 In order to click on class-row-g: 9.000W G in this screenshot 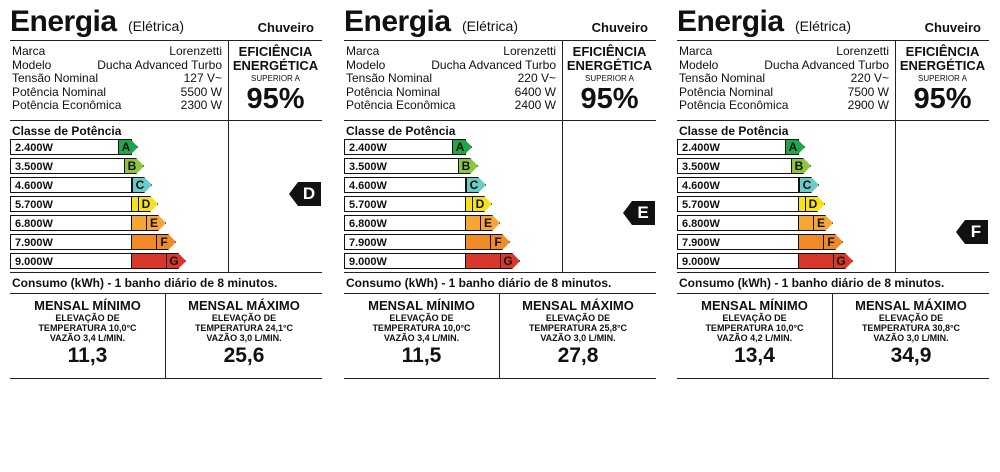, I will do `click(110, 262)`.